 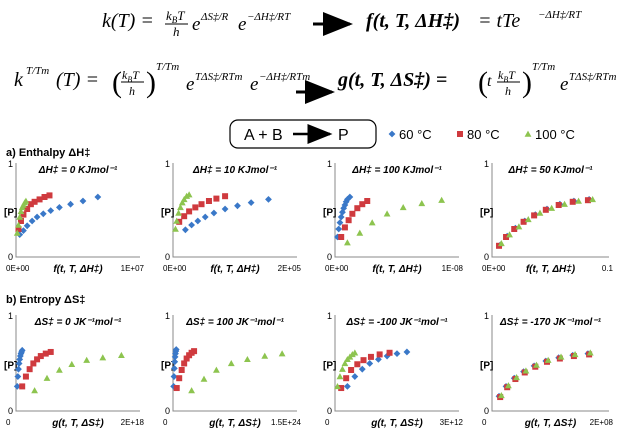 I want to click on x-tick-label: 2E+08, so click(x=602, y=422).